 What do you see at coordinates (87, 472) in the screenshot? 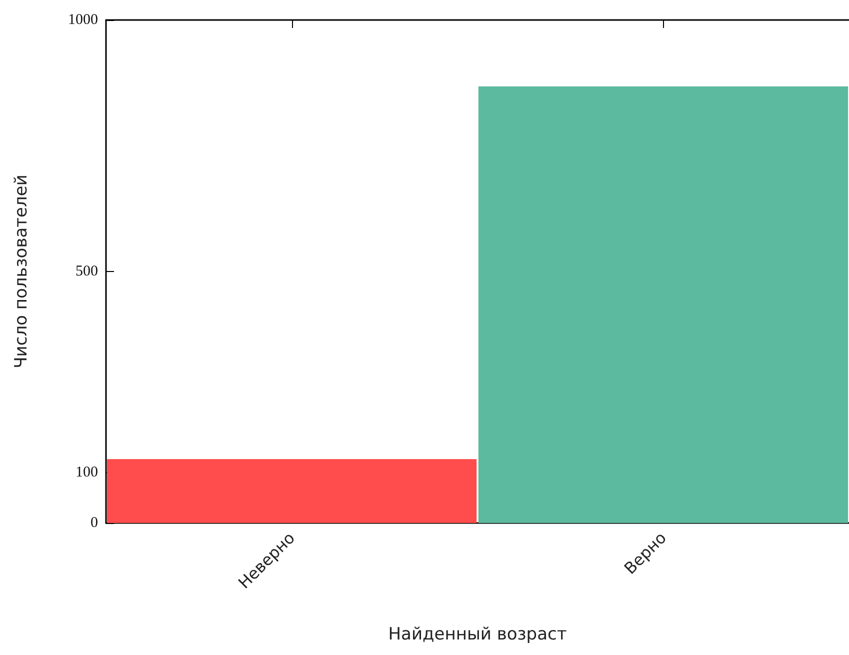
I see `y-tick-label: 100` at bounding box center [87, 472].